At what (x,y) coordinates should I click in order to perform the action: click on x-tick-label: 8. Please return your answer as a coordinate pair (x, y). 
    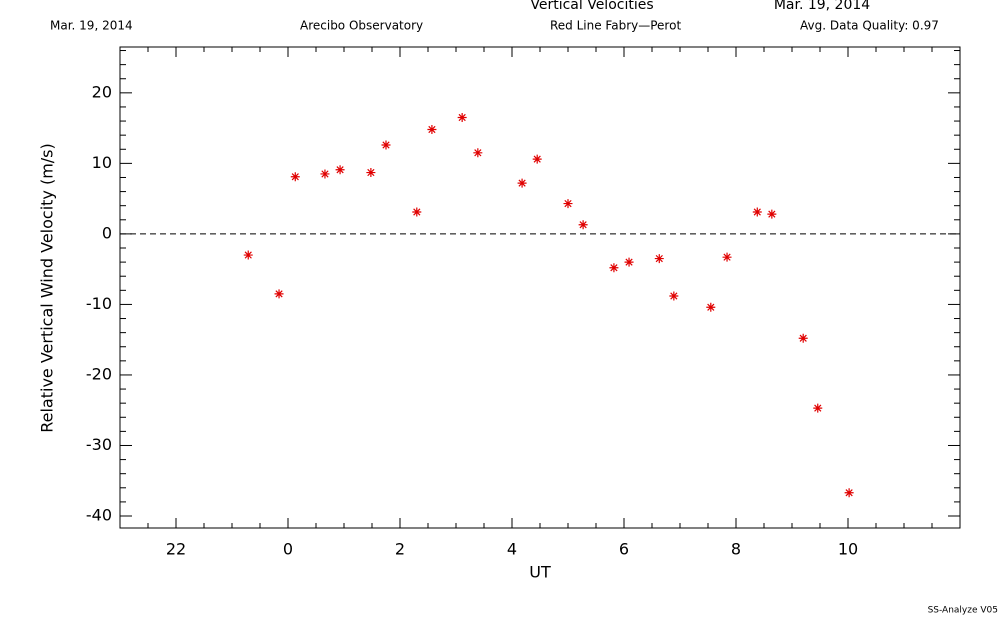
    Looking at the image, I should click on (736, 549).